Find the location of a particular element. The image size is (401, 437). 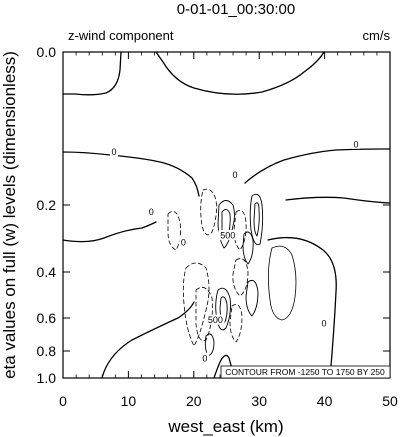

zero-contour-upper-right is located at coordinates (317, 166).